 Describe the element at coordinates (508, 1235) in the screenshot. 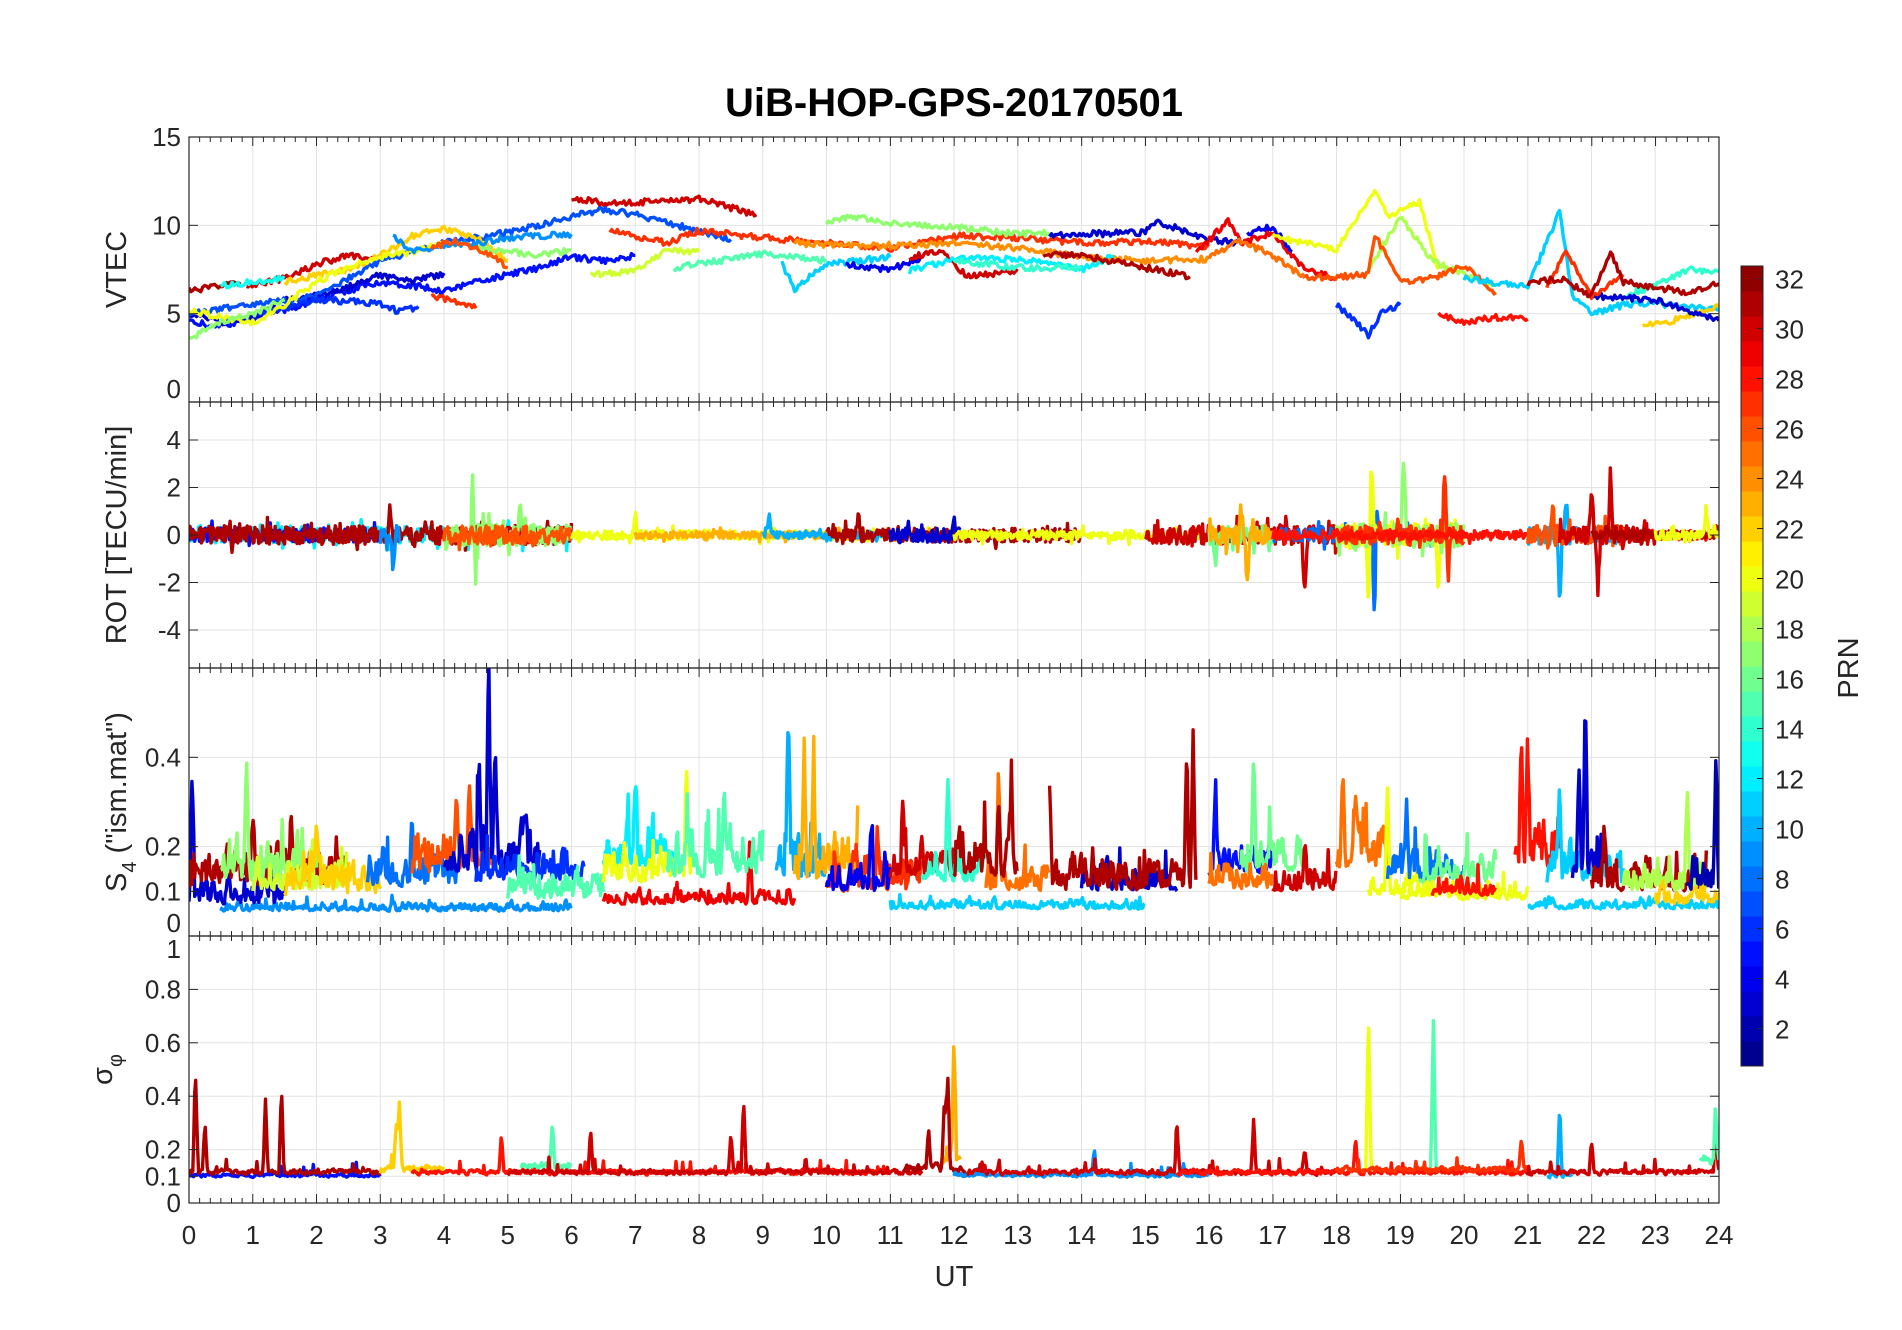

I see `x-tick-label: 5` at that location.